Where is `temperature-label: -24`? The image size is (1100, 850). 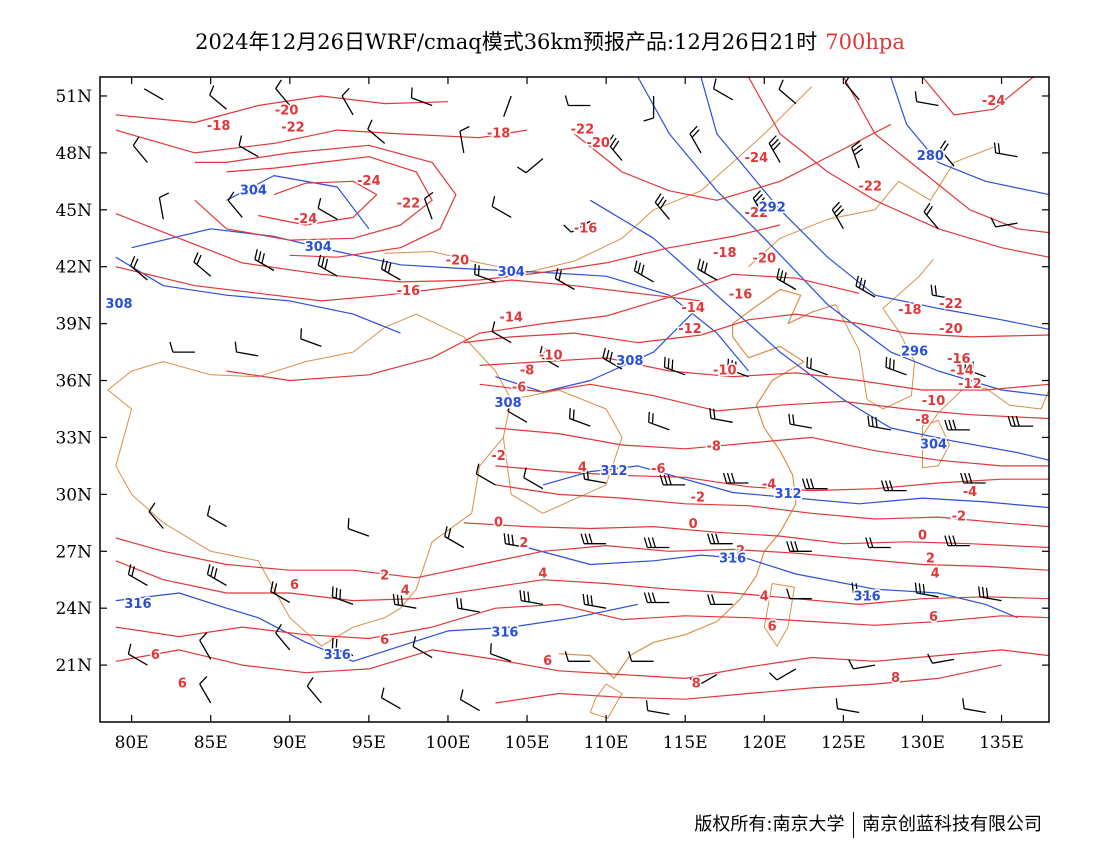
temperature-label: -24 is located at coordinates (369, 181).